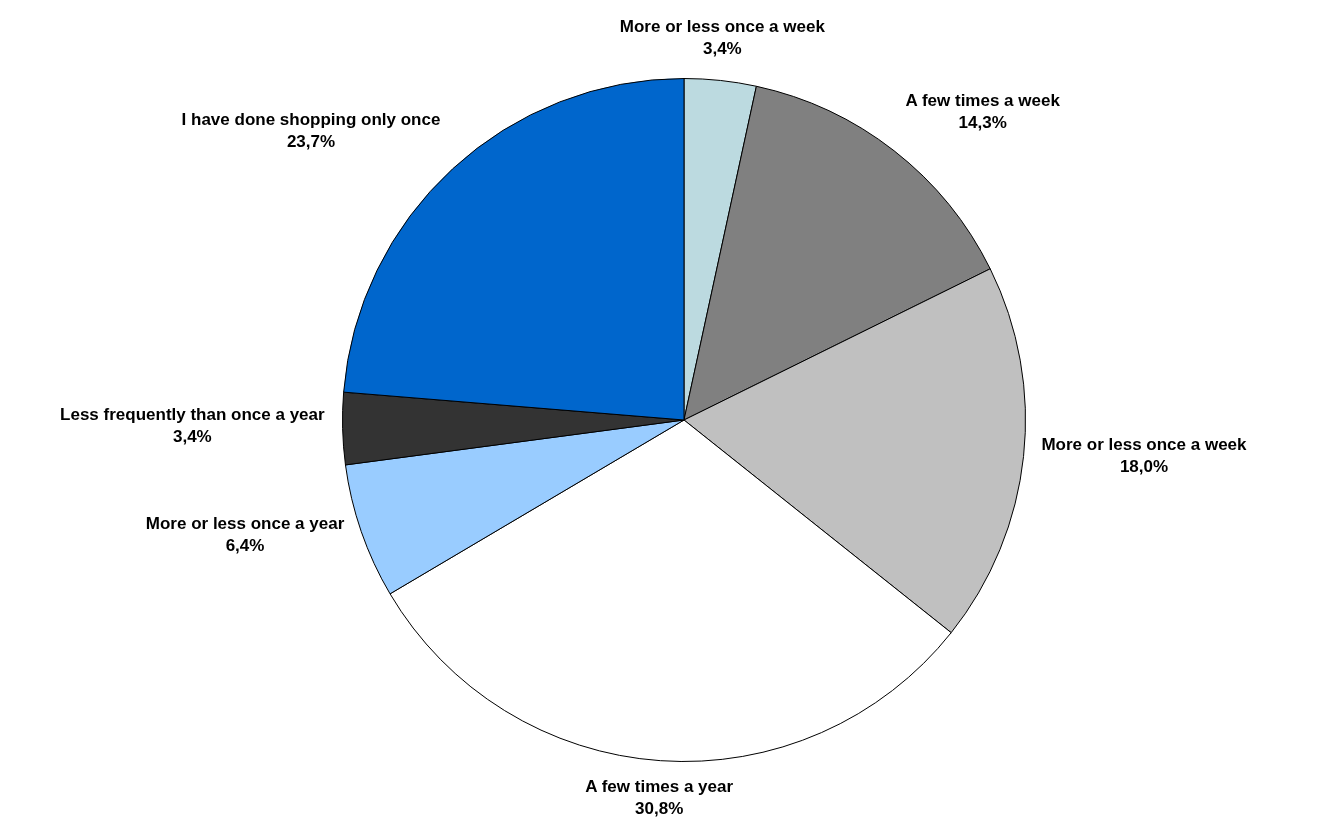 Image resolution: width=1339 pixels, height=840 pixels. I want to click on data-label: 23,7%, so click(311, 141).